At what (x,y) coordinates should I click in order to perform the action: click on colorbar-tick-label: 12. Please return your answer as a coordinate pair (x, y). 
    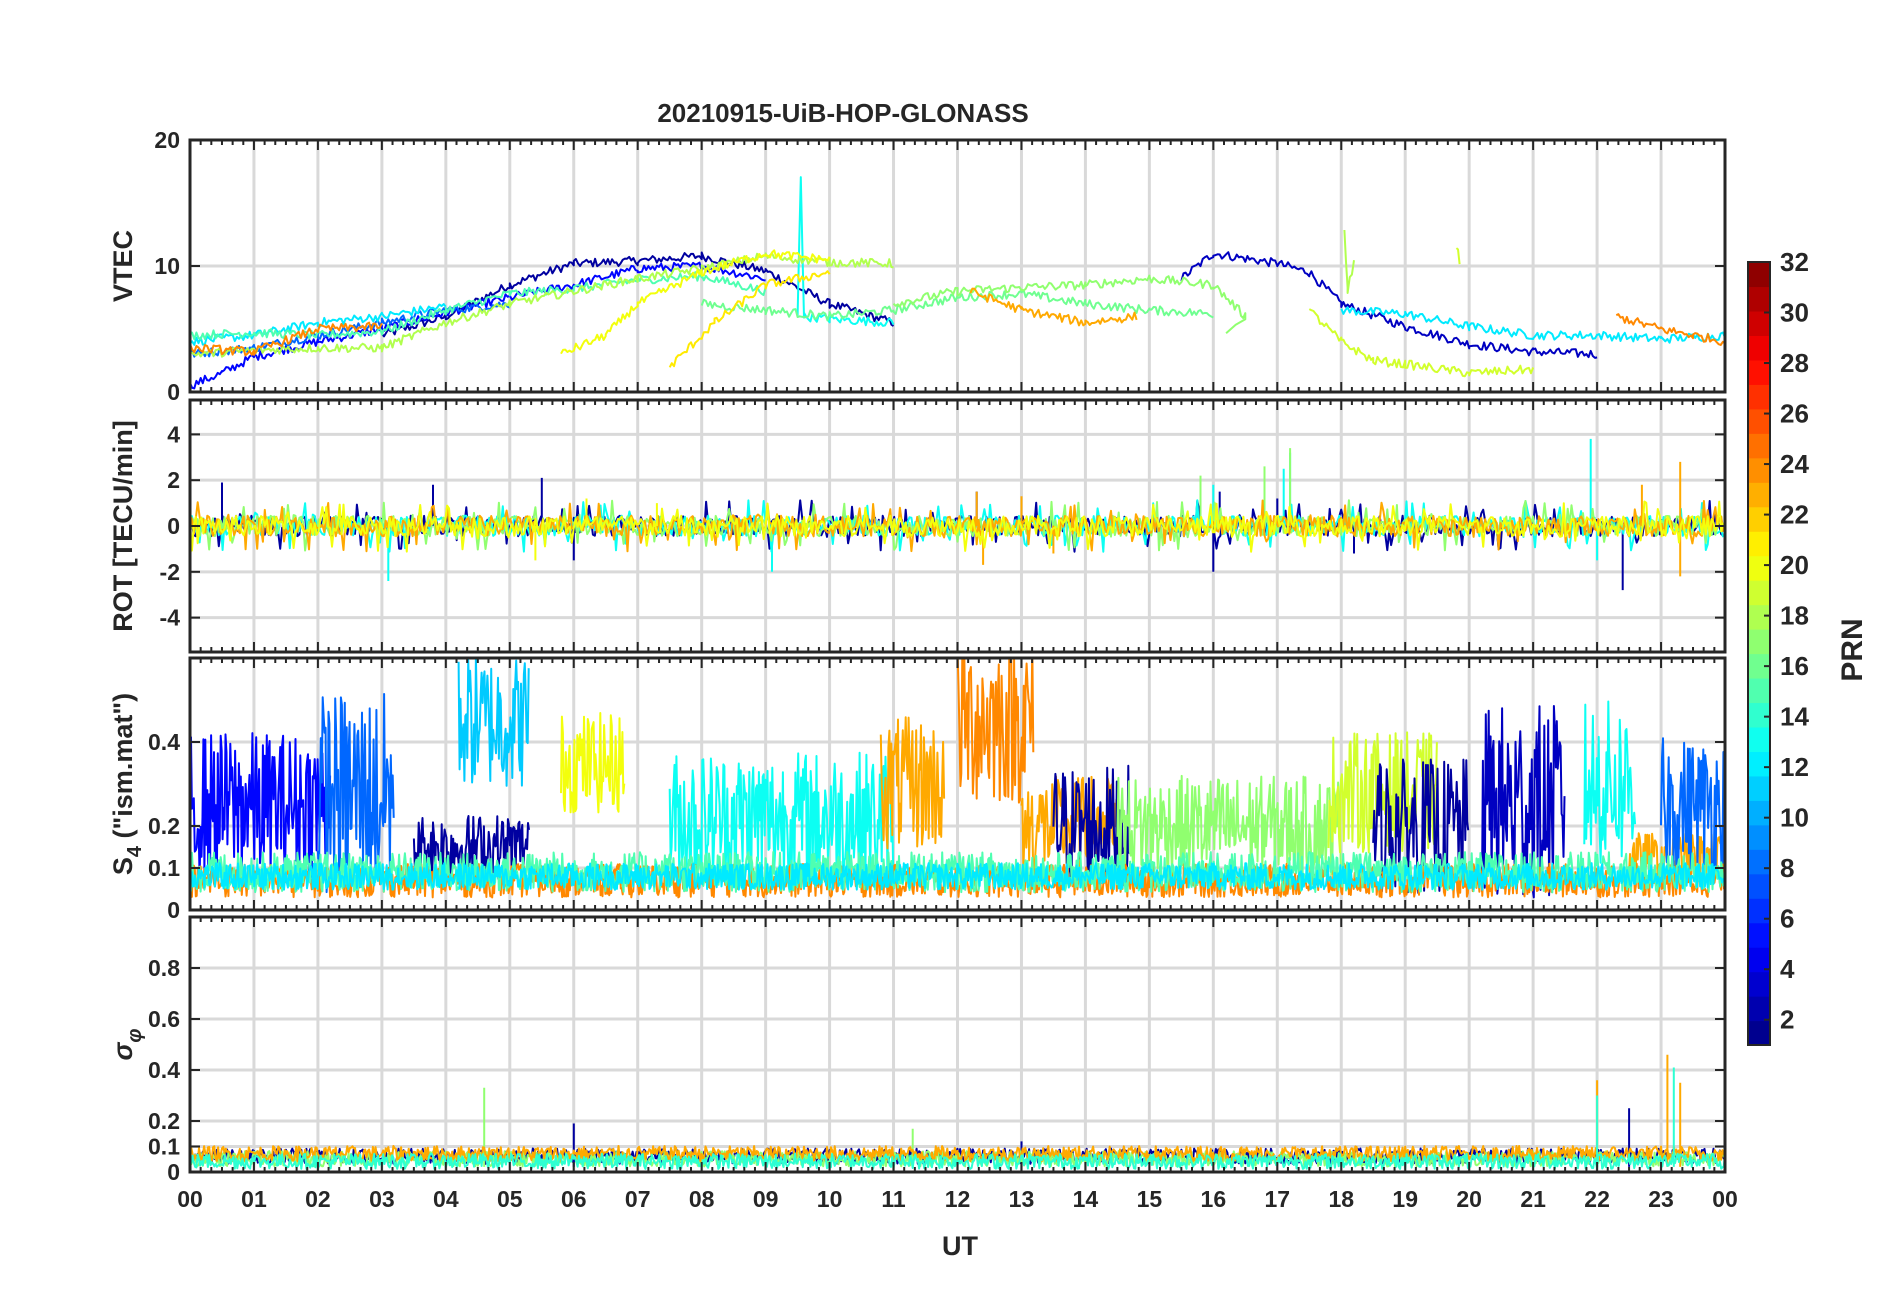
    Looking at the image, I should click on (1794, 767).